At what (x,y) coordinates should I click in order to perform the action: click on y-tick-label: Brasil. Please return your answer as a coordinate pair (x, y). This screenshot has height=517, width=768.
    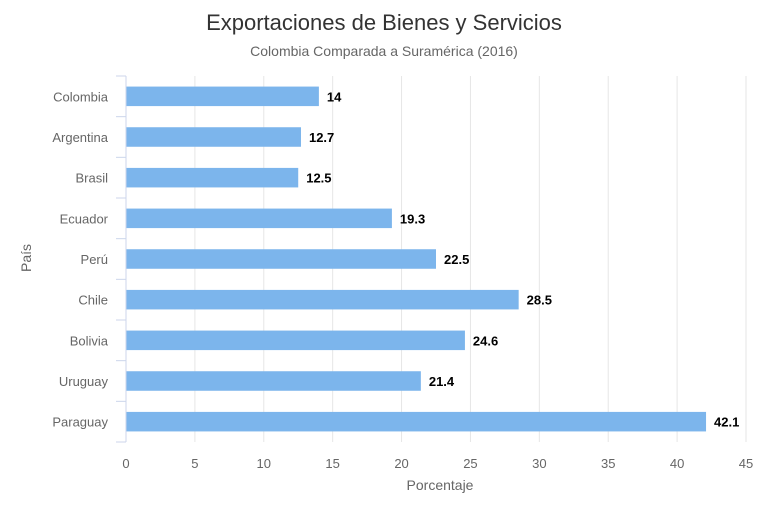
    Looking at the image, I should click on (91, 178).